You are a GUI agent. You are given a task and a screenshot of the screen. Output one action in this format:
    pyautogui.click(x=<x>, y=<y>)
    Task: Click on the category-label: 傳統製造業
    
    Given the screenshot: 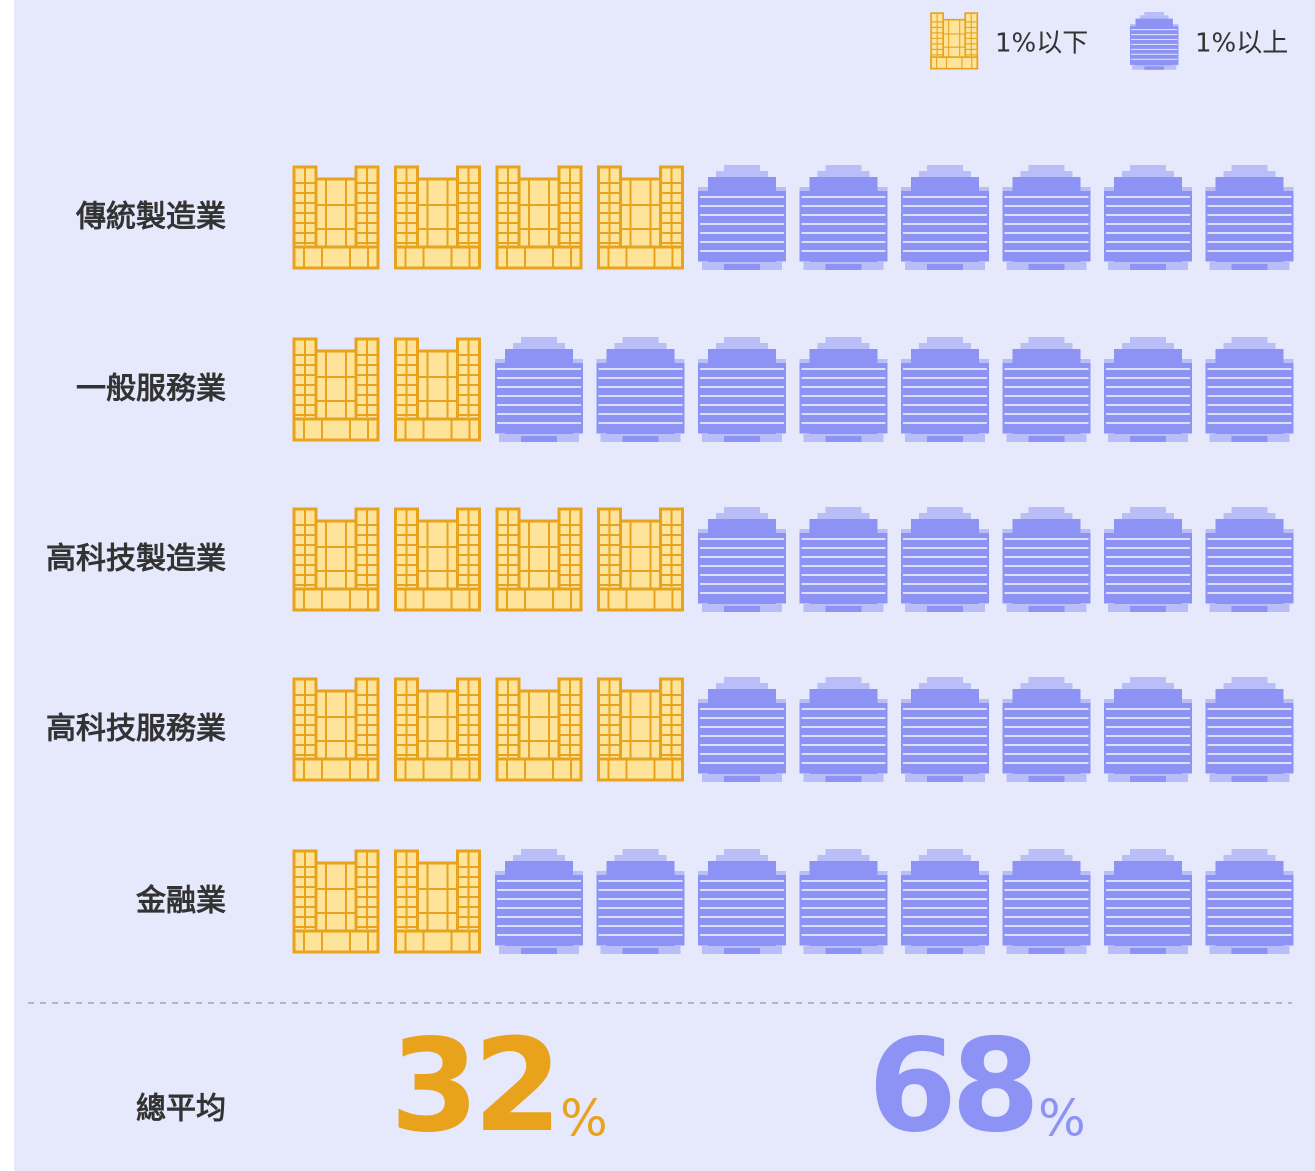 What is the action you would take?
    pyautogui.click(x=150, y=217)
    